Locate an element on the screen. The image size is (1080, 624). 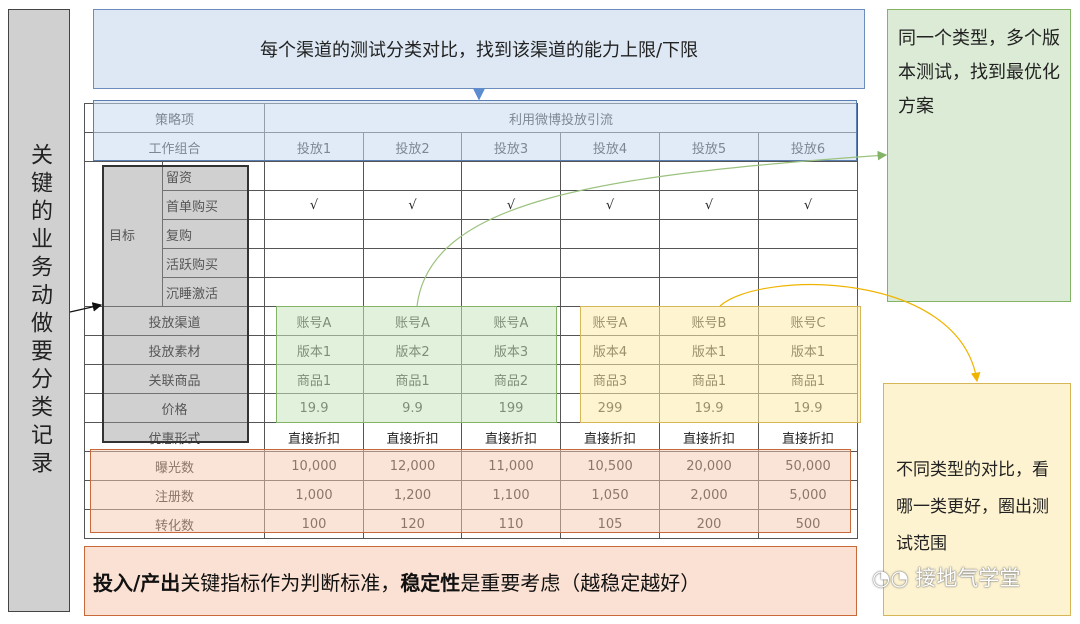
bottom-text-2: 是重要考虑（越稳定越好） is located at coordinates (580, 582).